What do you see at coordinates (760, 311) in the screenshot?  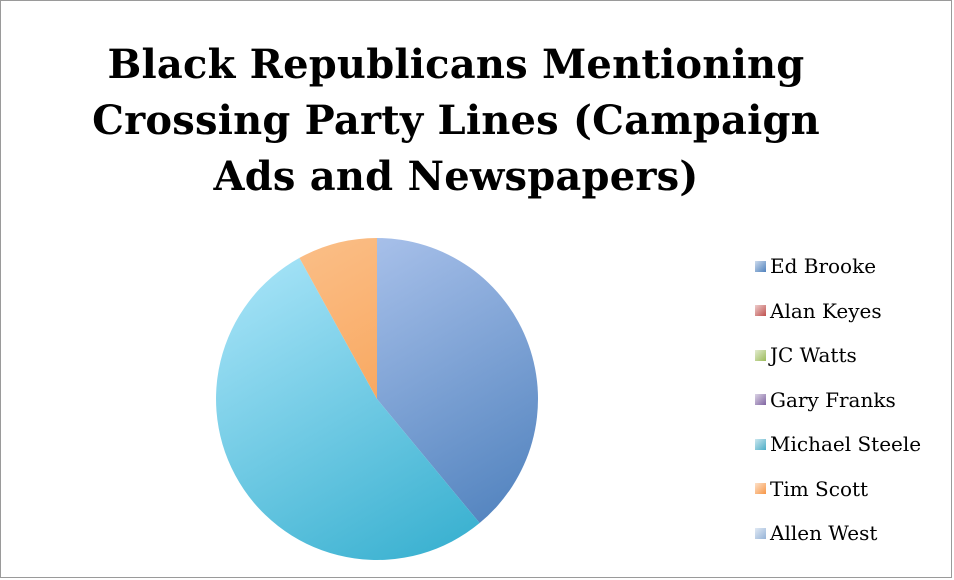 I see `legend-swatch-alan-keyes` at bounding box center [760, 311].